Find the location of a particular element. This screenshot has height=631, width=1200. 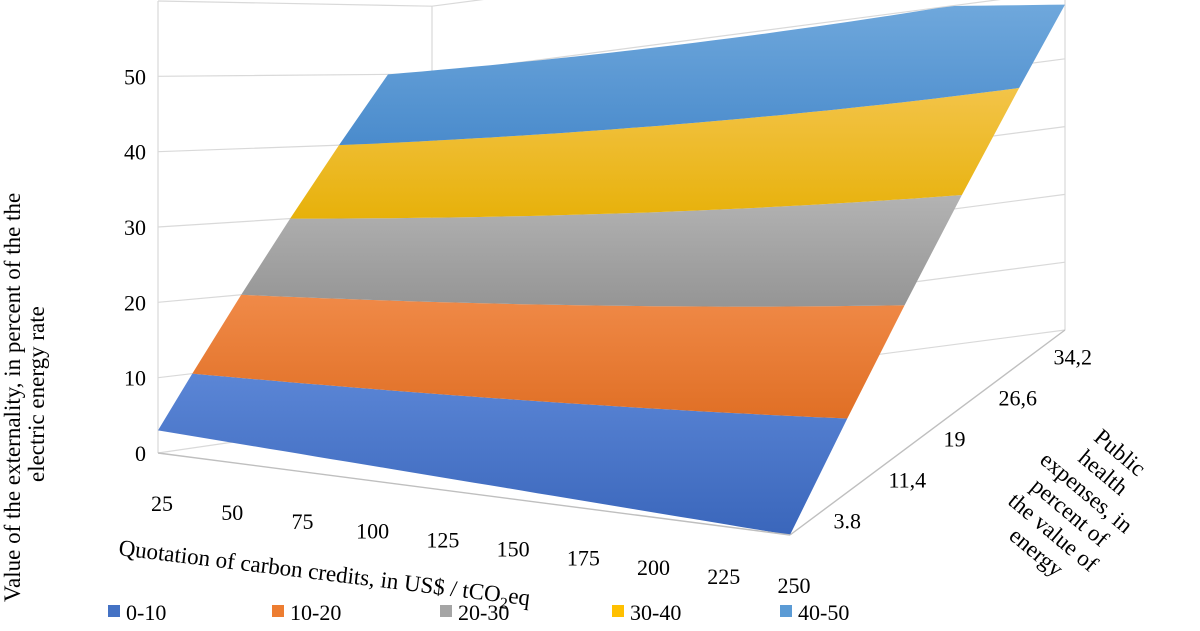

z-tick-label: 50 is located at coordinates (135, 76).